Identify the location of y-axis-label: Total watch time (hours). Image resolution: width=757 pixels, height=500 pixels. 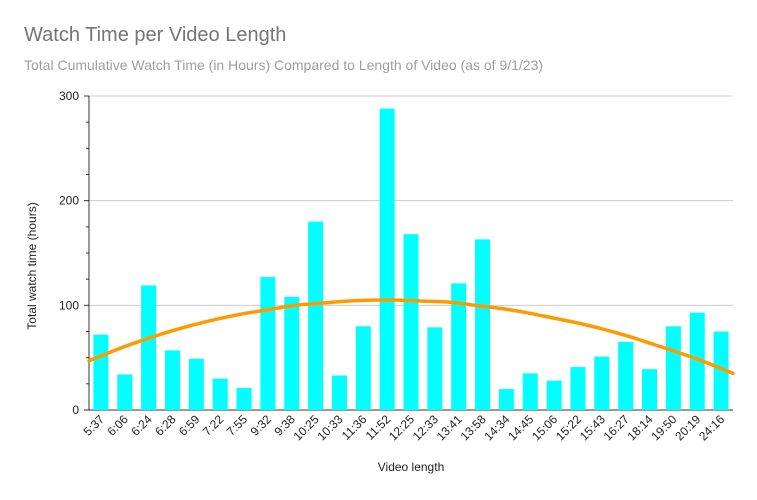
(32, 265).